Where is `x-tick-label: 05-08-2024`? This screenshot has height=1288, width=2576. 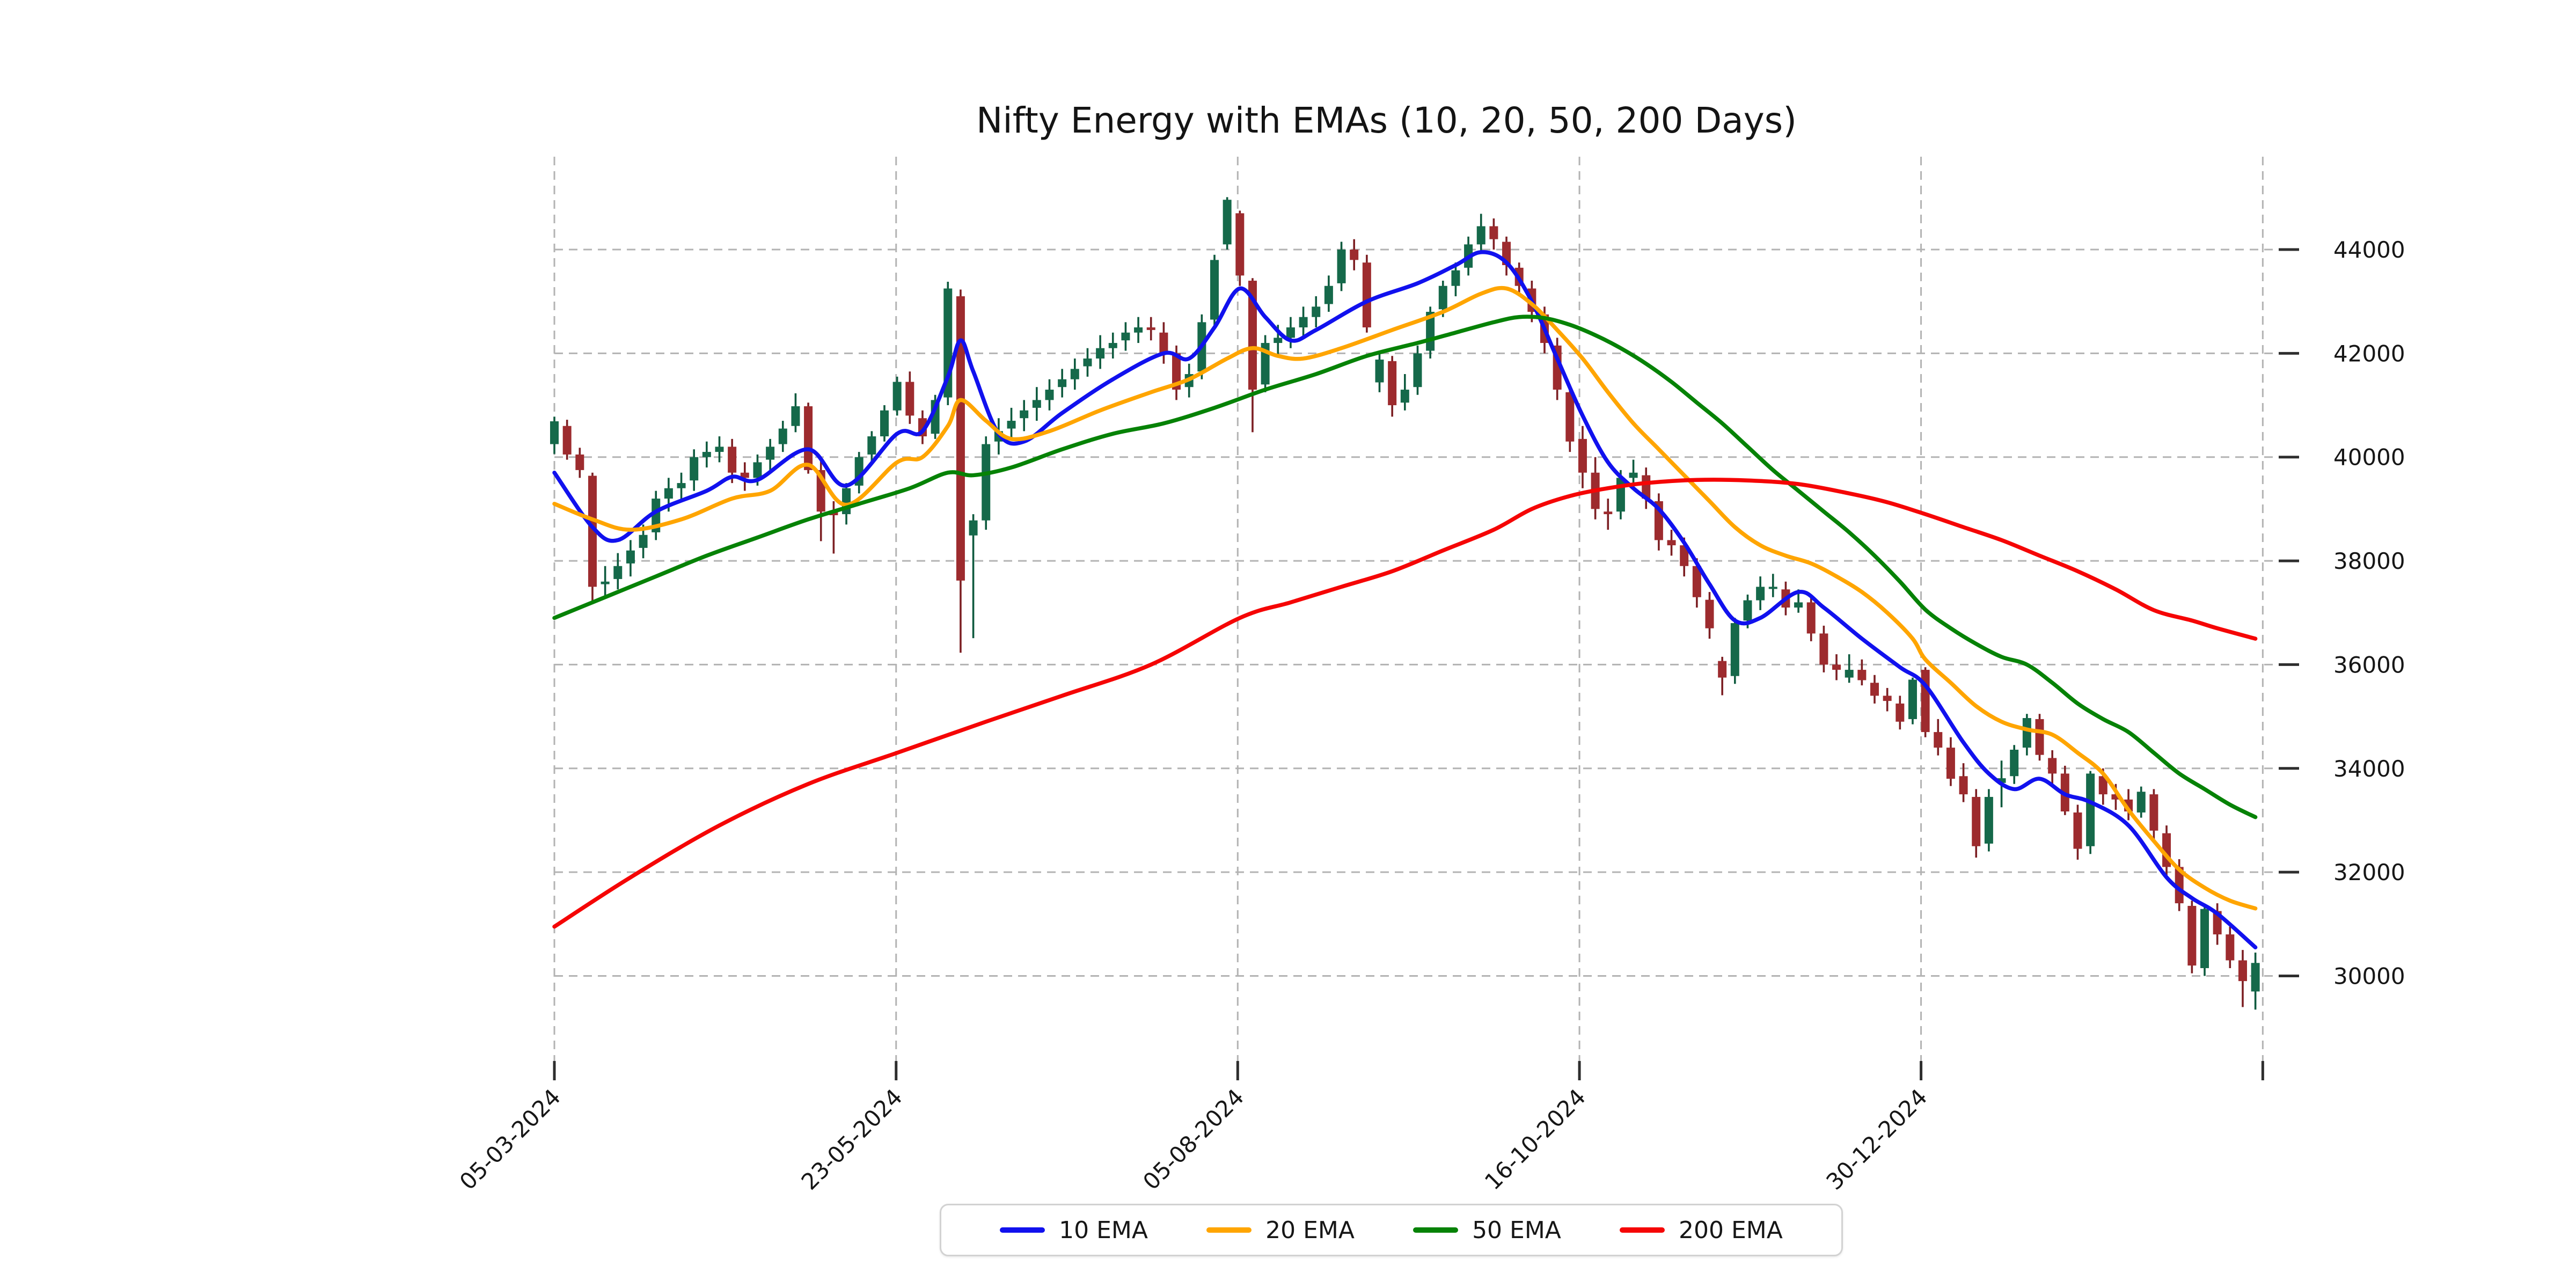 x-tick-label: 05-08-2024 is located at coordinates (1193, 1139).